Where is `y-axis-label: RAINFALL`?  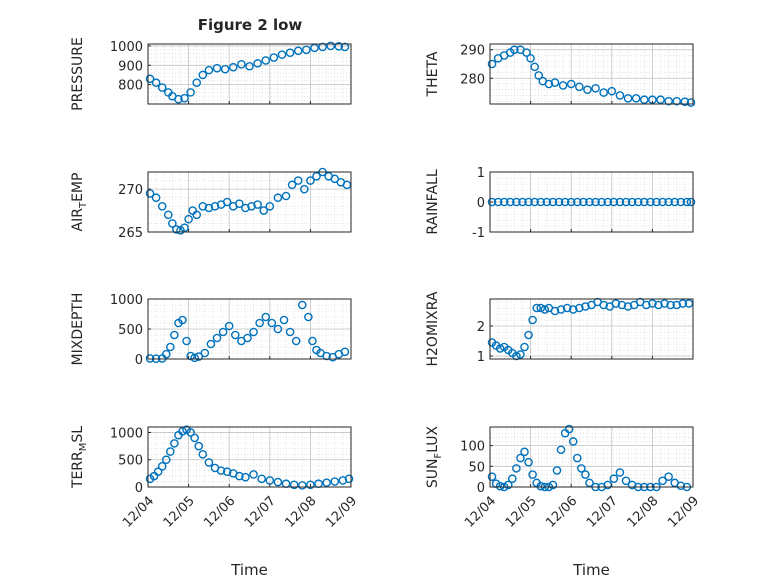 y-axis-label: RAINFALL is located at coordinates (433, 201).